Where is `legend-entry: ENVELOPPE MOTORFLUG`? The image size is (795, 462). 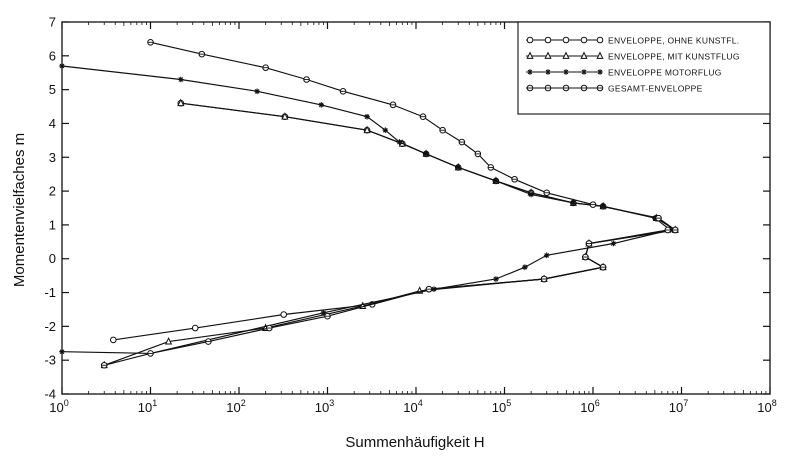
legend-entry: ENVELOPPE MOTORFLUG is located at coordinates (624, 73).